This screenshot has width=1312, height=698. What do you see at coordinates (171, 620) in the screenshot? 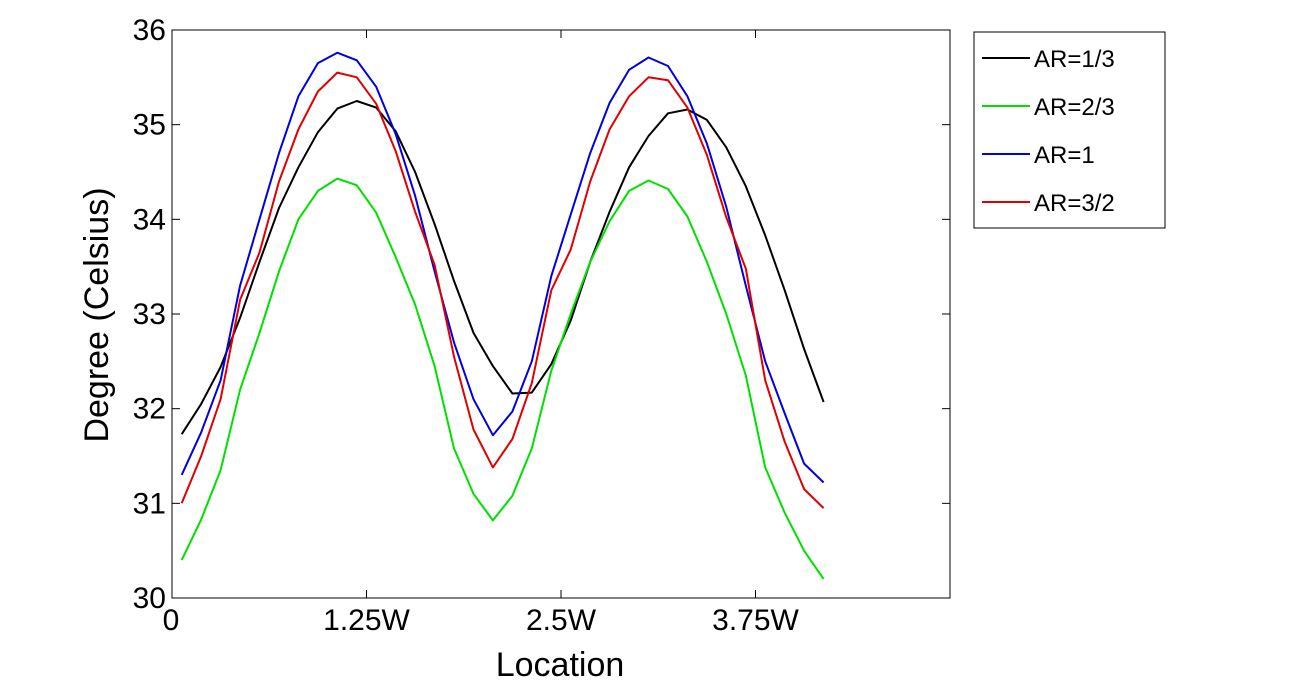
I see `x-tick-label: 0` at bounding box center [171, 620].